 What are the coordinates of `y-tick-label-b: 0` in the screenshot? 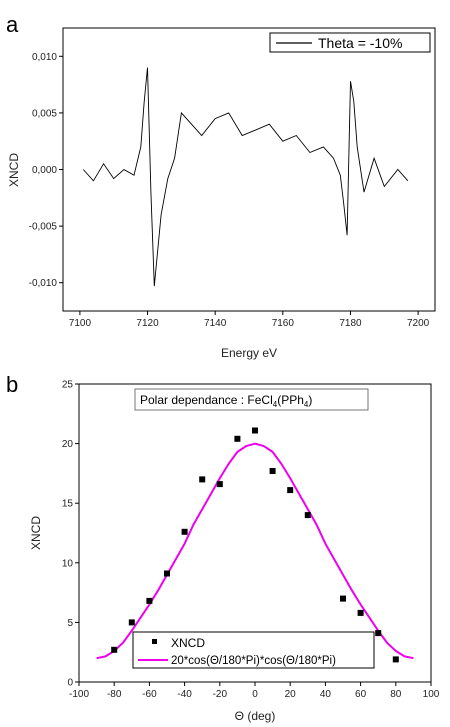 It's located at (70, 683).